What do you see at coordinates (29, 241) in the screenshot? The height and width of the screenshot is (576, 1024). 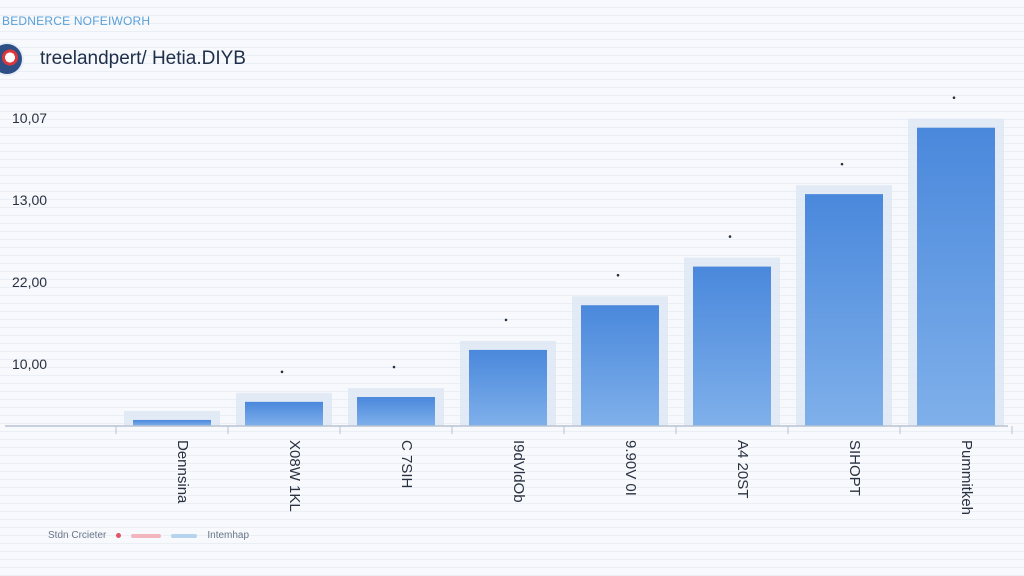 I see `y-axis-ticks: 10,00 22,00 13,00 10,07` at bounding box center [29, 241].